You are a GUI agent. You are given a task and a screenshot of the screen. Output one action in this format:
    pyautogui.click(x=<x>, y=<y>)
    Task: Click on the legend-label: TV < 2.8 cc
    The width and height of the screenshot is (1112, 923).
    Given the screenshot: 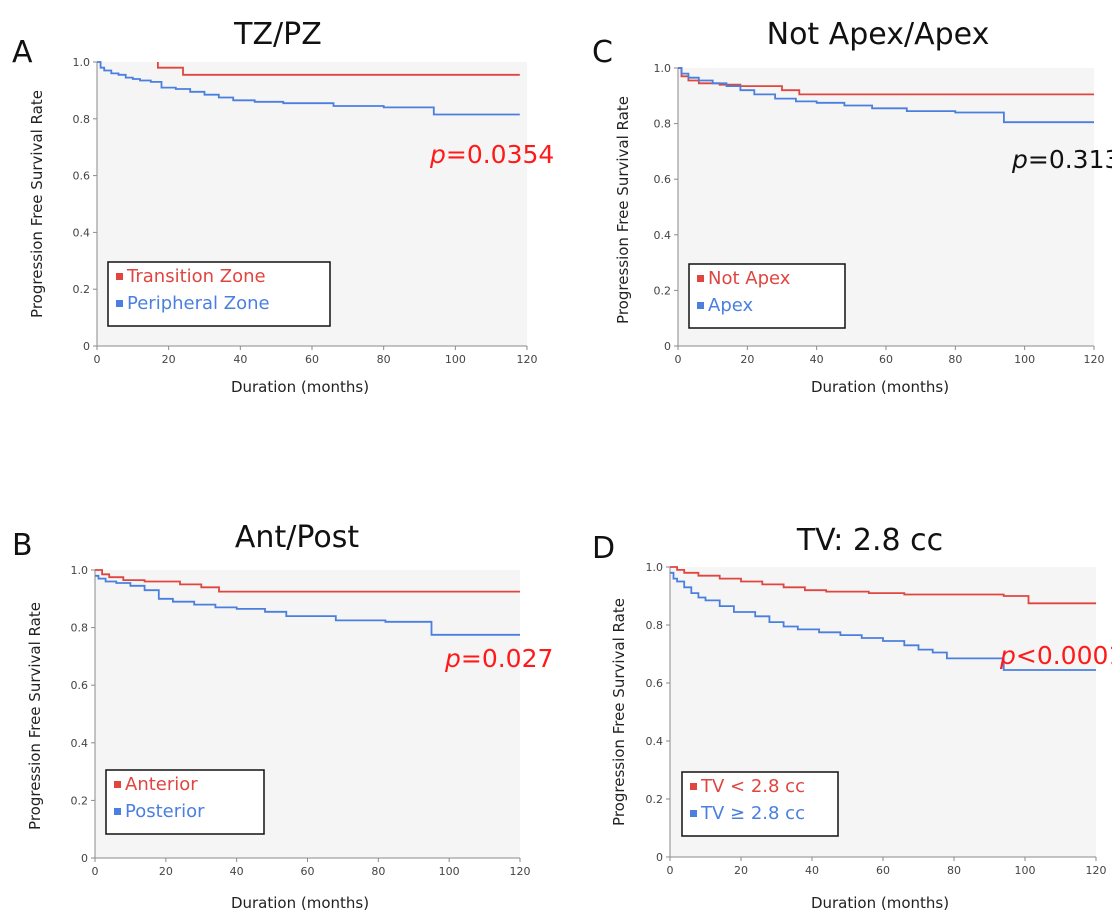 What is the action you would take?
    pyautogui.click(x=752, y=786)
    